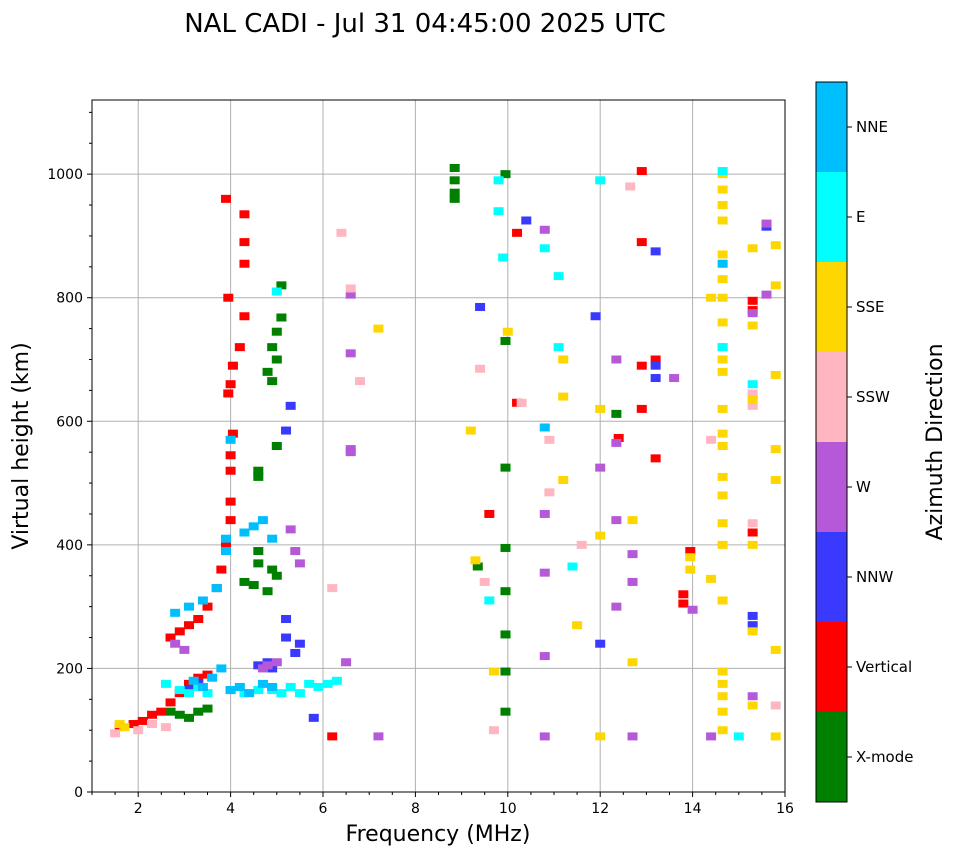 This screenshot has height=857, width=958. What do you see at coordinates (693, 809) in the screenshot?
I see `x-tick-label: 14` at bounding box center [693, 809].